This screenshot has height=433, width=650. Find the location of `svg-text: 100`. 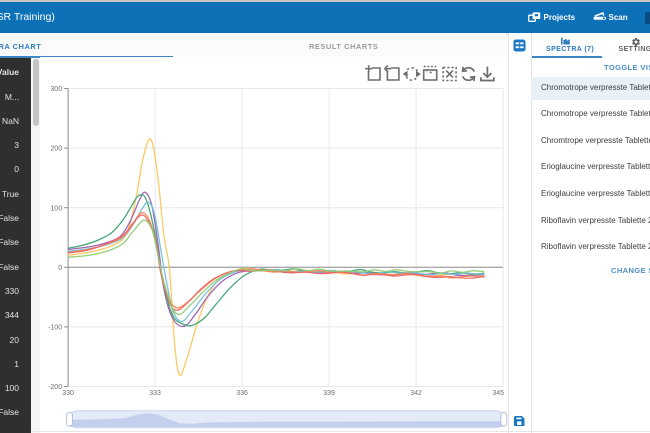

svg-text: 100 is located at coordinates (56, 208).